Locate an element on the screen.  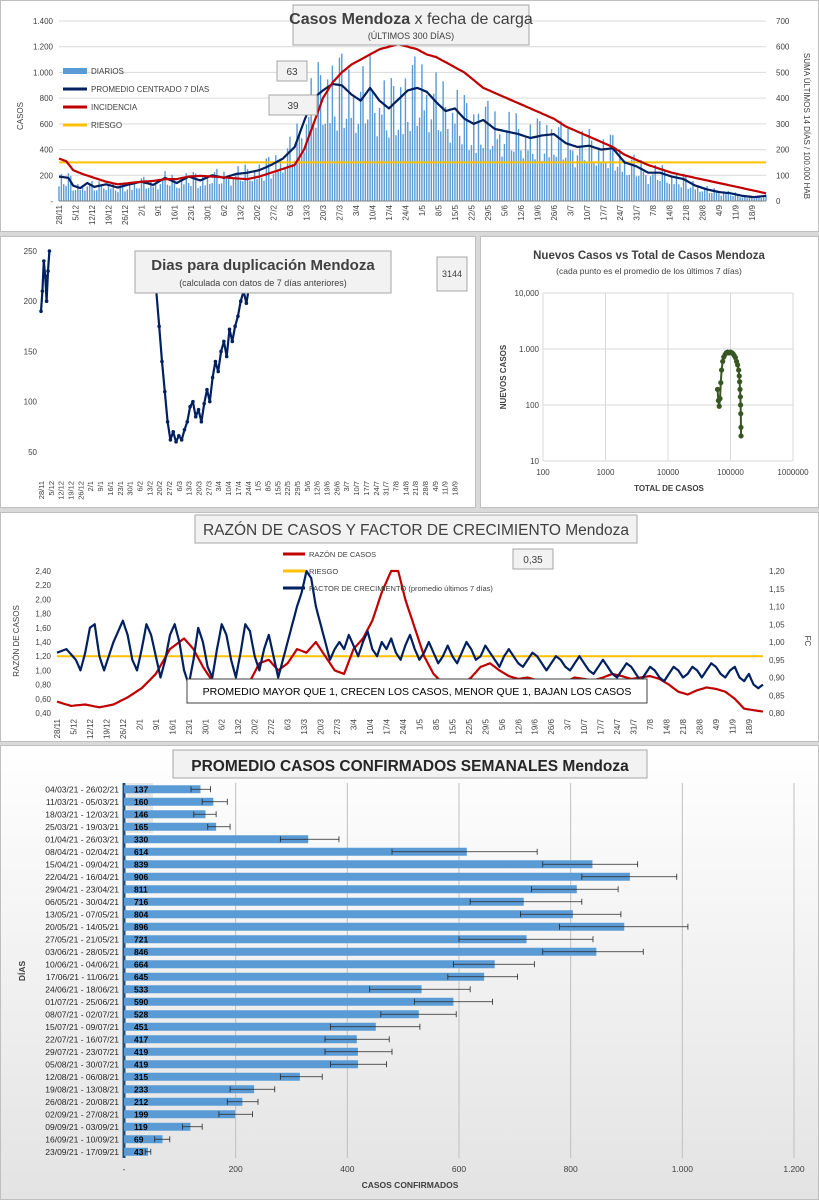
category-label: 25/03/21 - 19/03/21 is located at coordinates (82, 827).